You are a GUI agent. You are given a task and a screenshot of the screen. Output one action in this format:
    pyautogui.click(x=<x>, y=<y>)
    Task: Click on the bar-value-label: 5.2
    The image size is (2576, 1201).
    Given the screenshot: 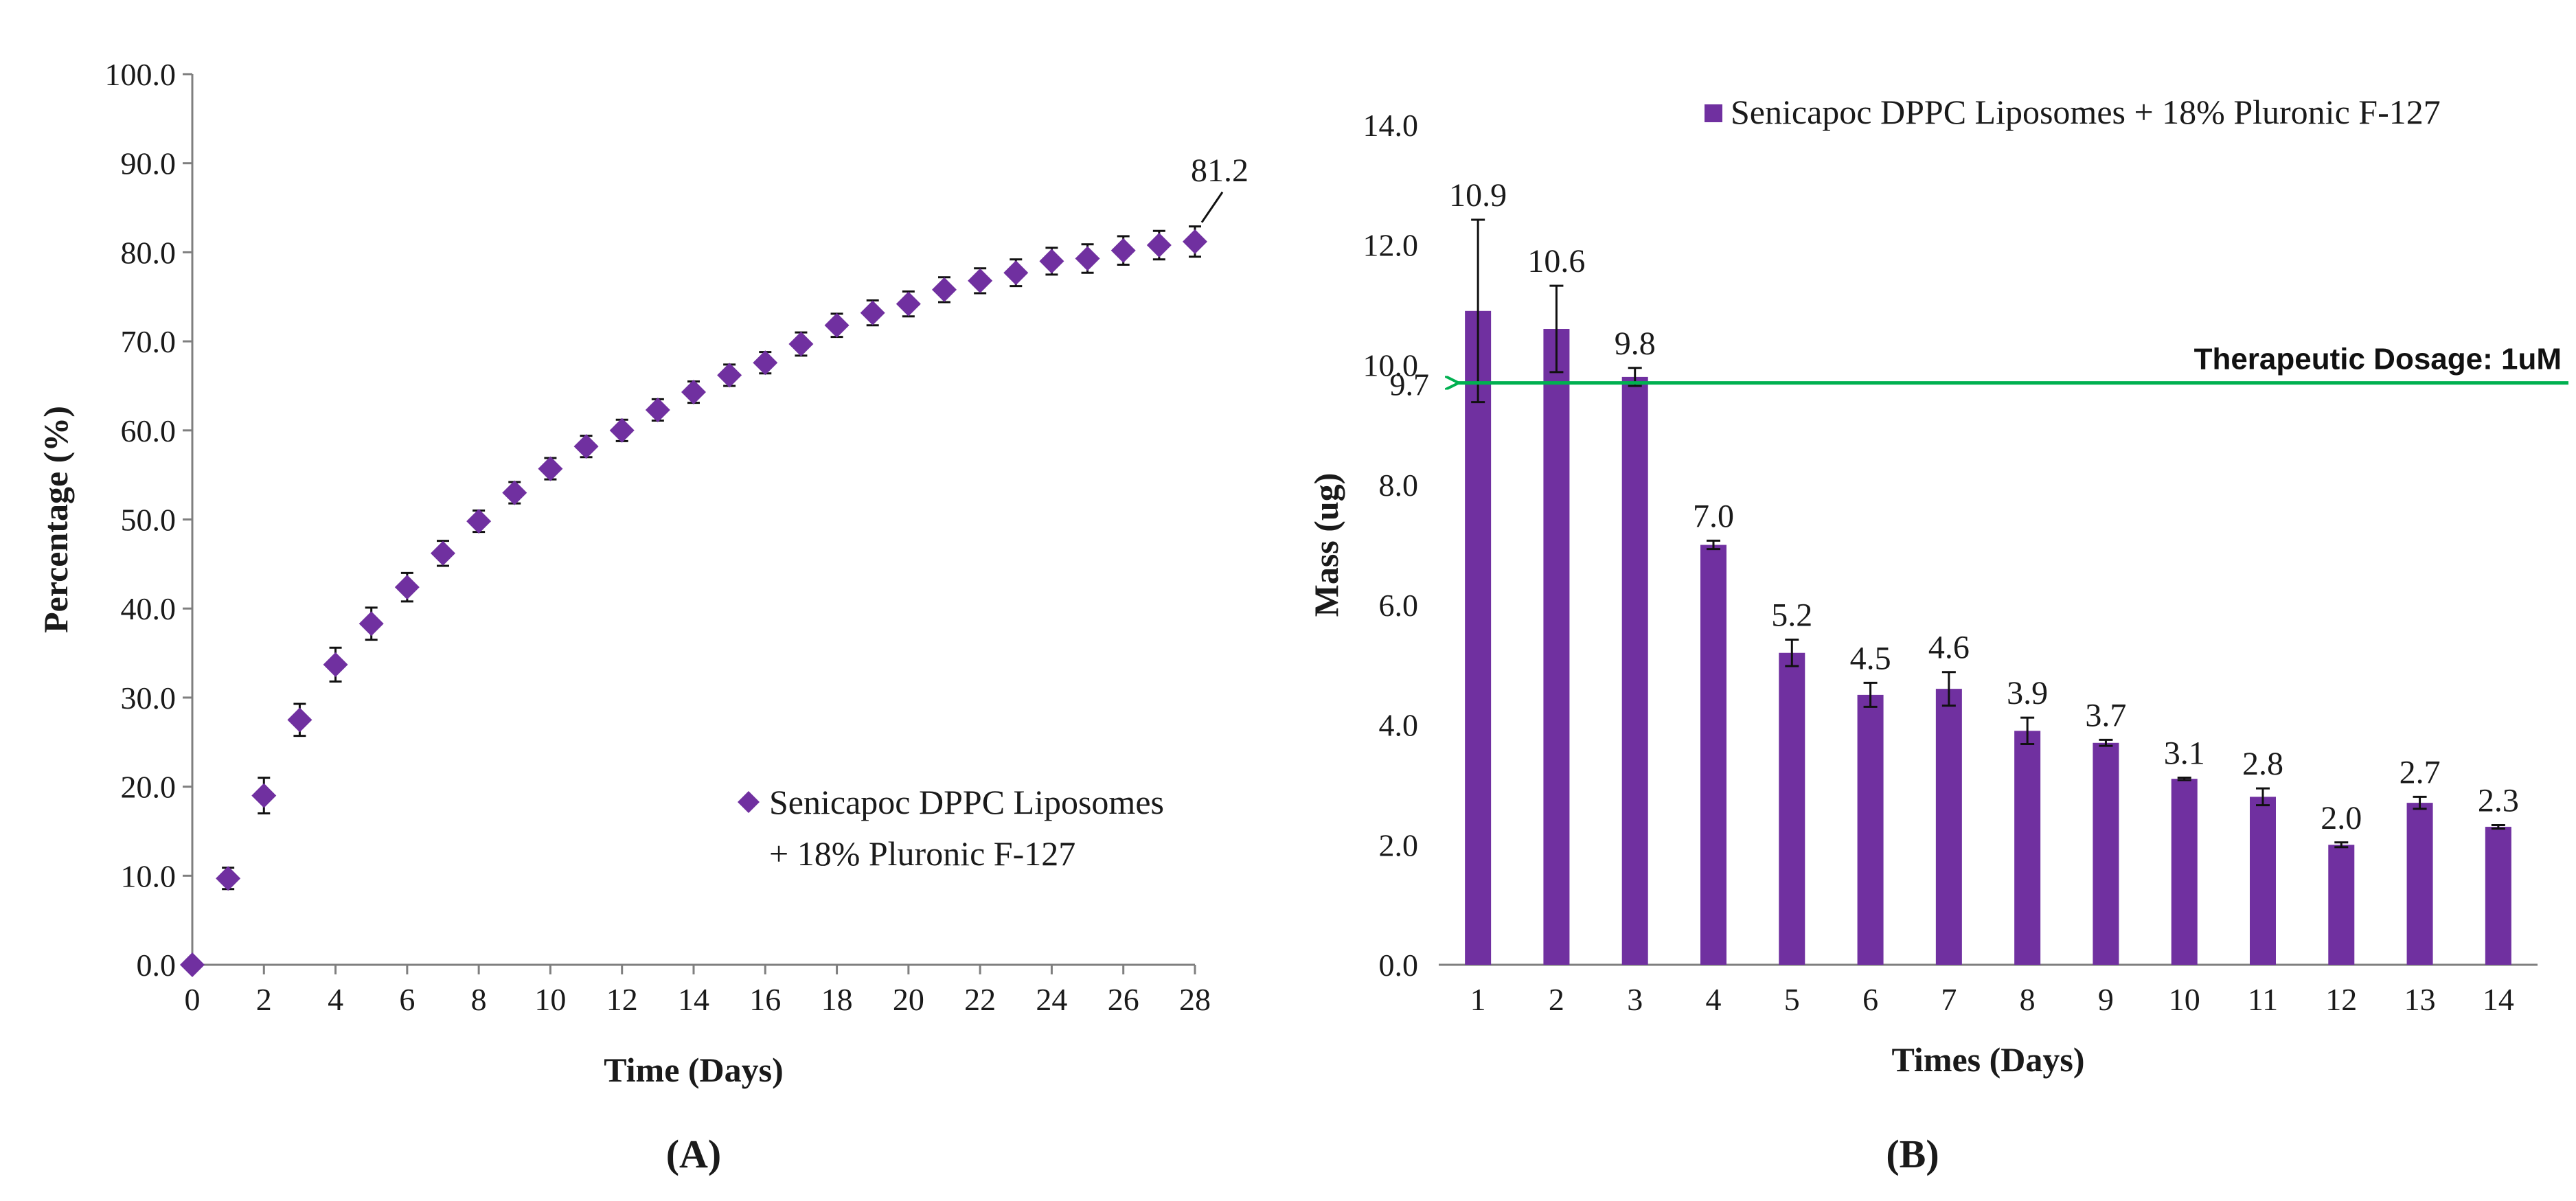 What is the action you would take?
    pyautogui.click(x=1791, y=615)
    